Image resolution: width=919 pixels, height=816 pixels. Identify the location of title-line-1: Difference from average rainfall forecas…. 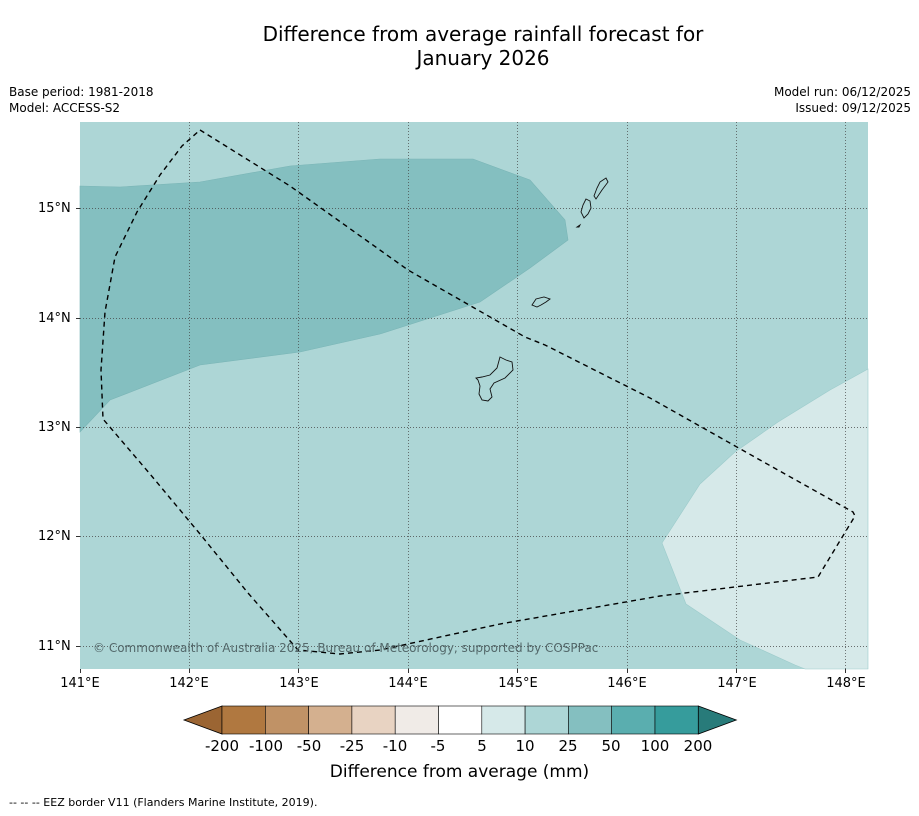
(483, 34).